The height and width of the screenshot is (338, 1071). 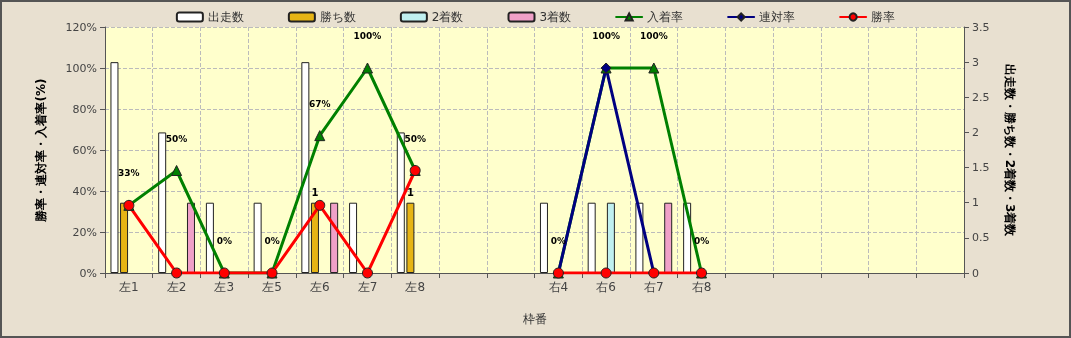 I want to click on y2-tick-label: 0, so click(x=975, y=273).